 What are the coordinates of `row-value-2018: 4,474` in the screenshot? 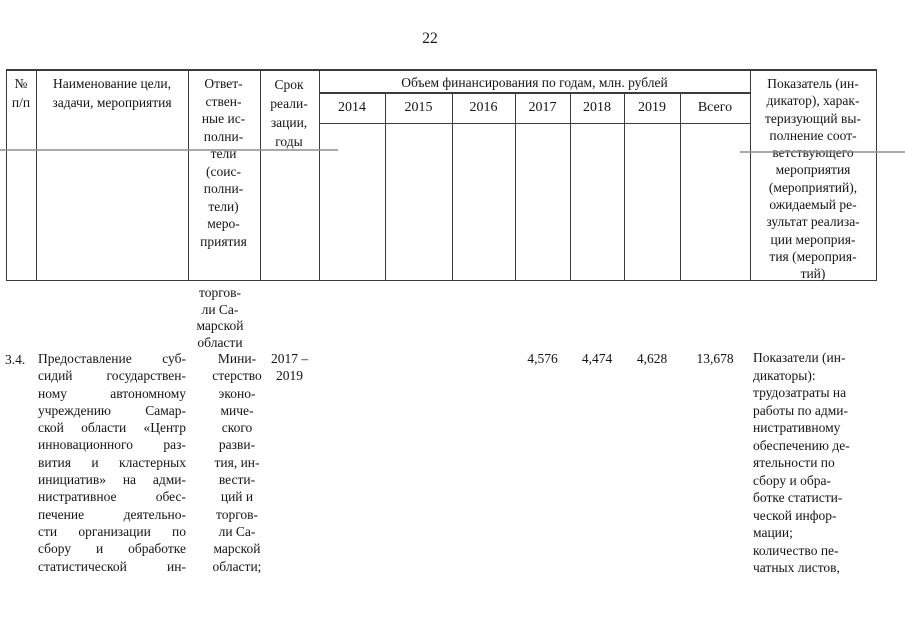 It's located at (597, 358).